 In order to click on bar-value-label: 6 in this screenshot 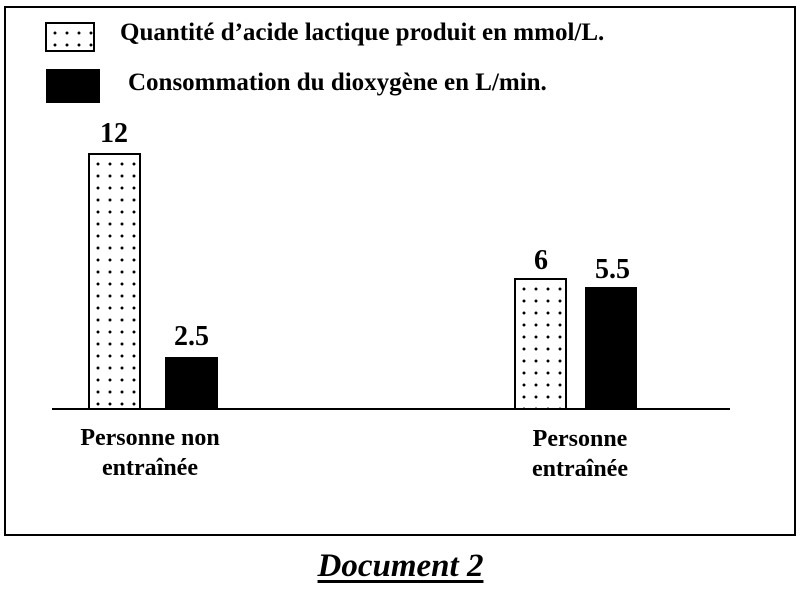, I will do `click(541, 260)`.